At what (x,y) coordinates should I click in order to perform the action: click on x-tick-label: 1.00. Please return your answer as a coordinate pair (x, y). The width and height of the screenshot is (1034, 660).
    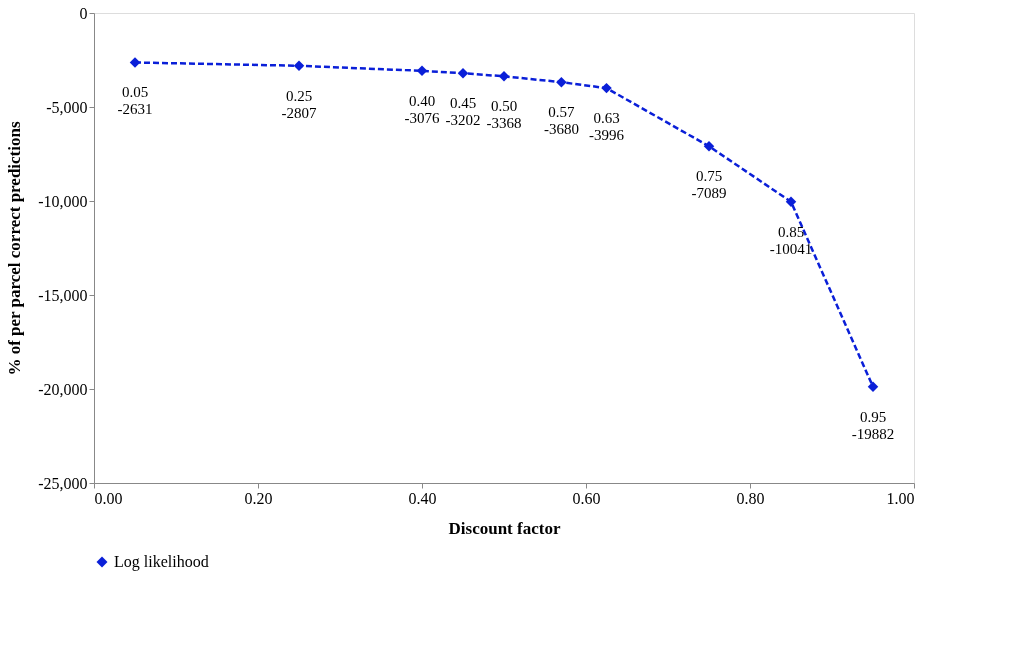
    Looking at the image, I should click on (900, 498).